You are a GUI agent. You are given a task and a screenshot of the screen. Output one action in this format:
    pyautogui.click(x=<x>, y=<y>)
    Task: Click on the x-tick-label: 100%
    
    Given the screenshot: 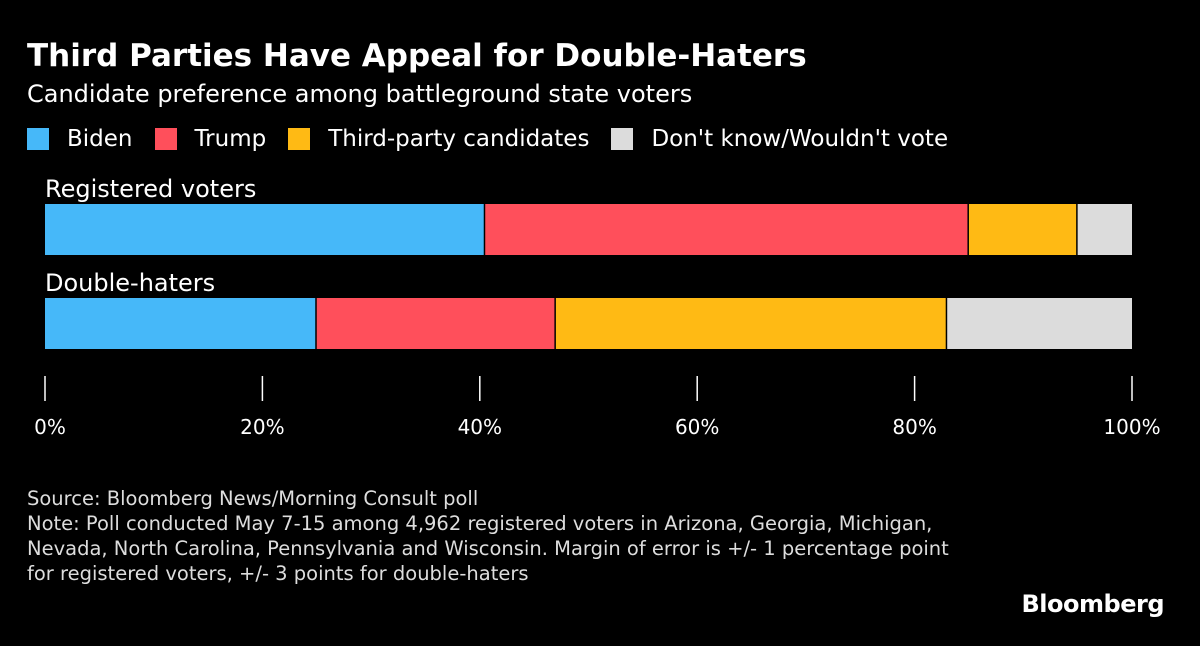 What is the action you would take?
    pyautogui.click(x=1132, y=427)
    